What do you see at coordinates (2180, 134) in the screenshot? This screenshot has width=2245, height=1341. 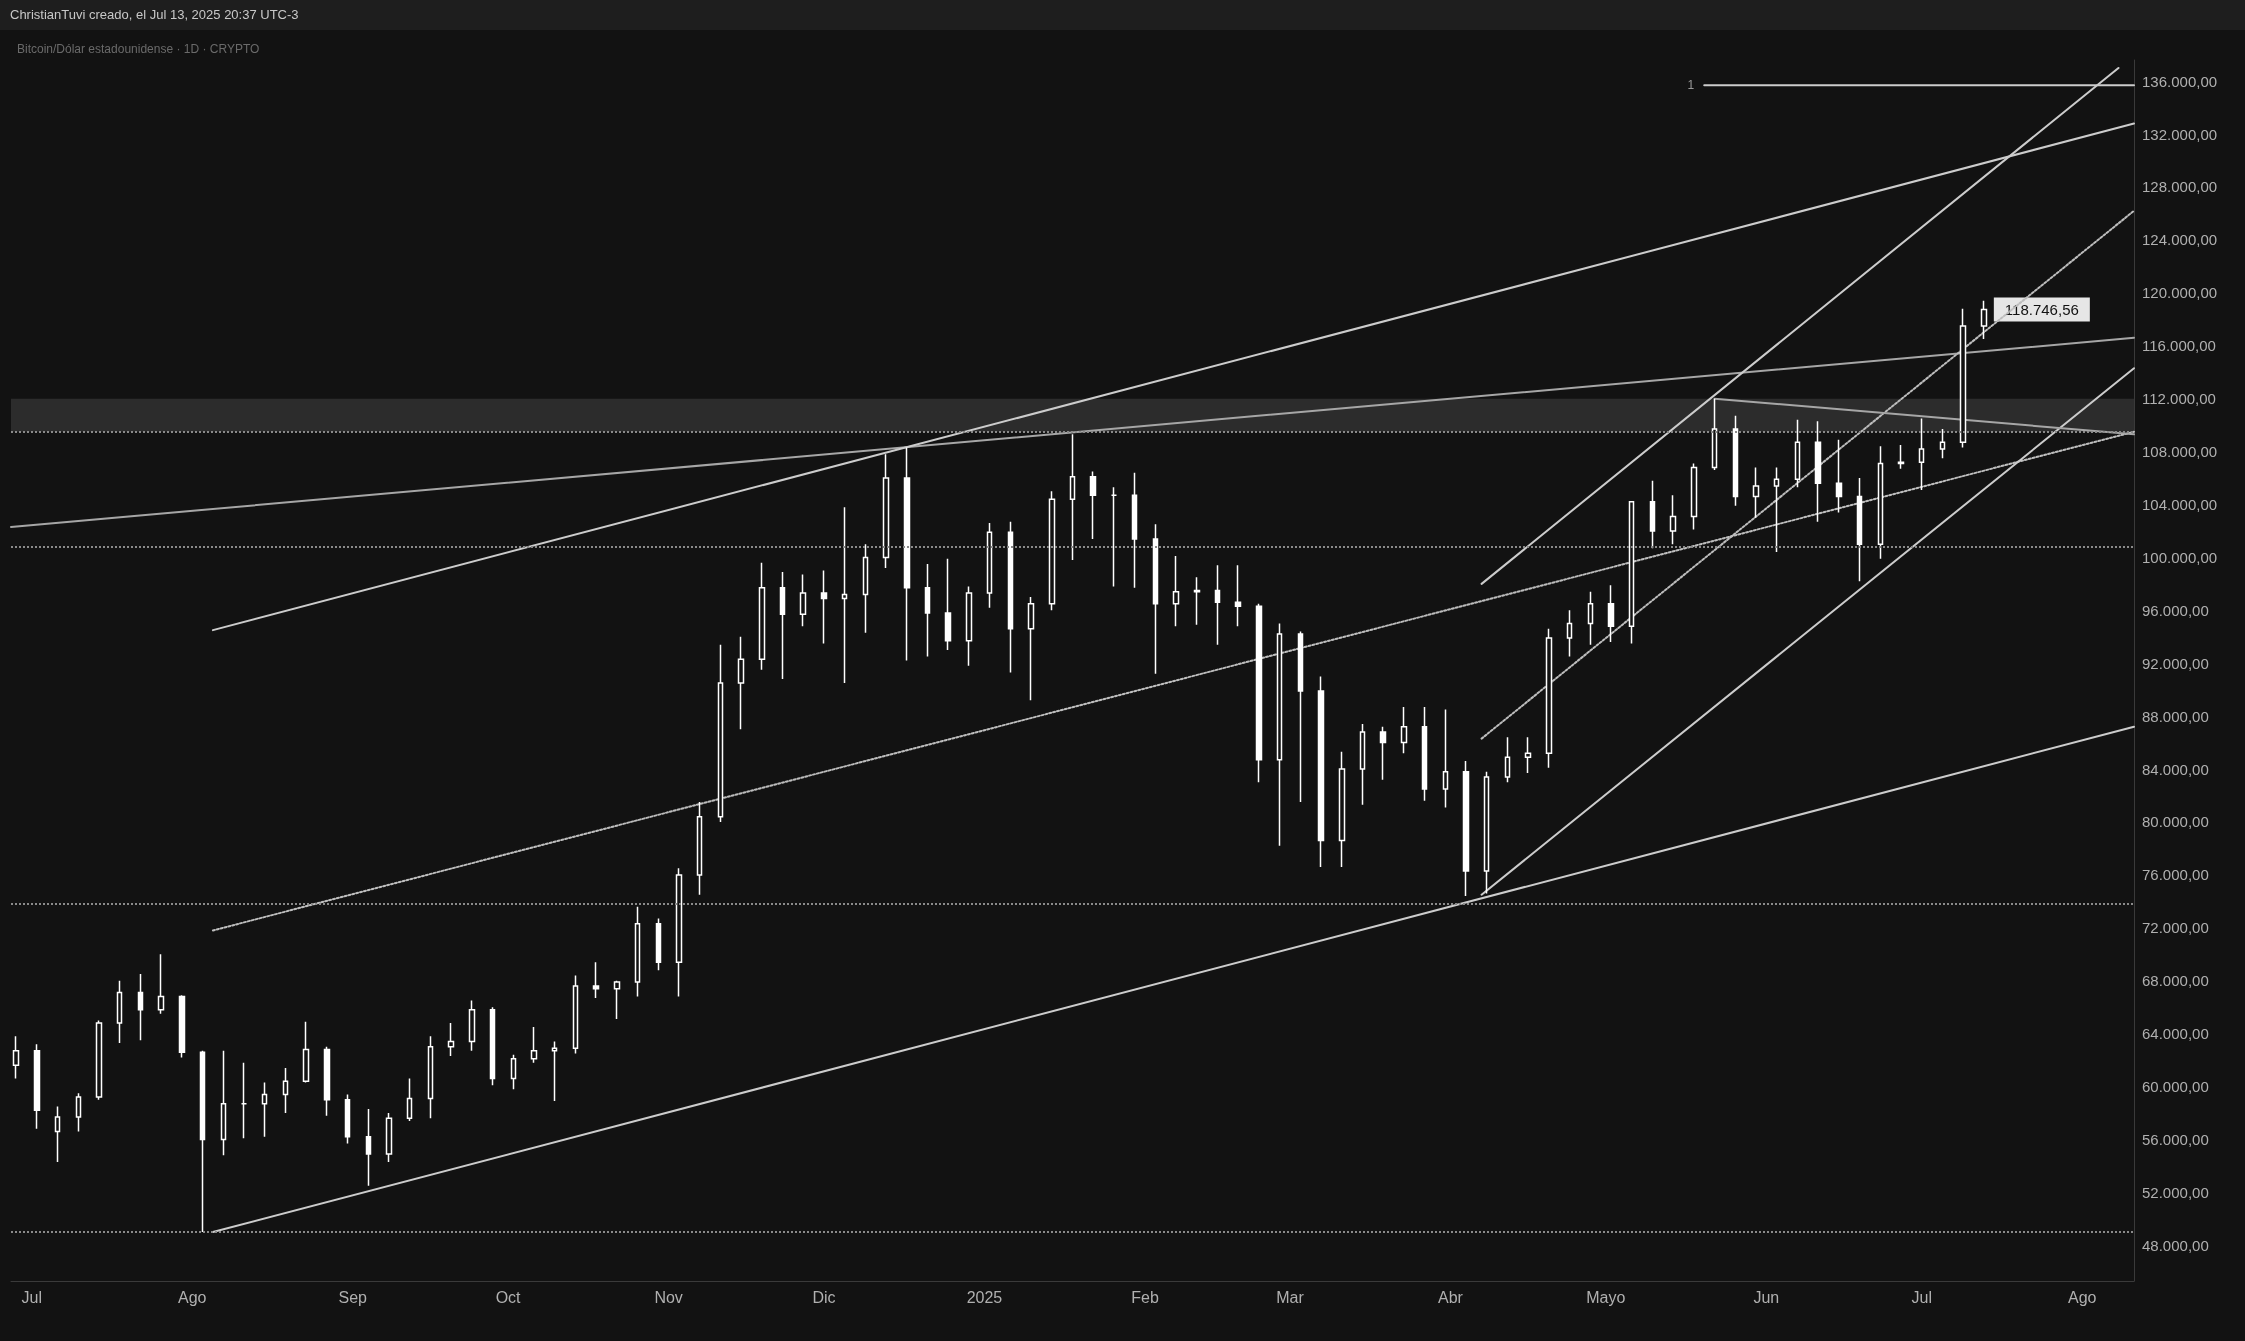 I see `y-tick-label: 132.000,00` at bounding box center [2180, 134].